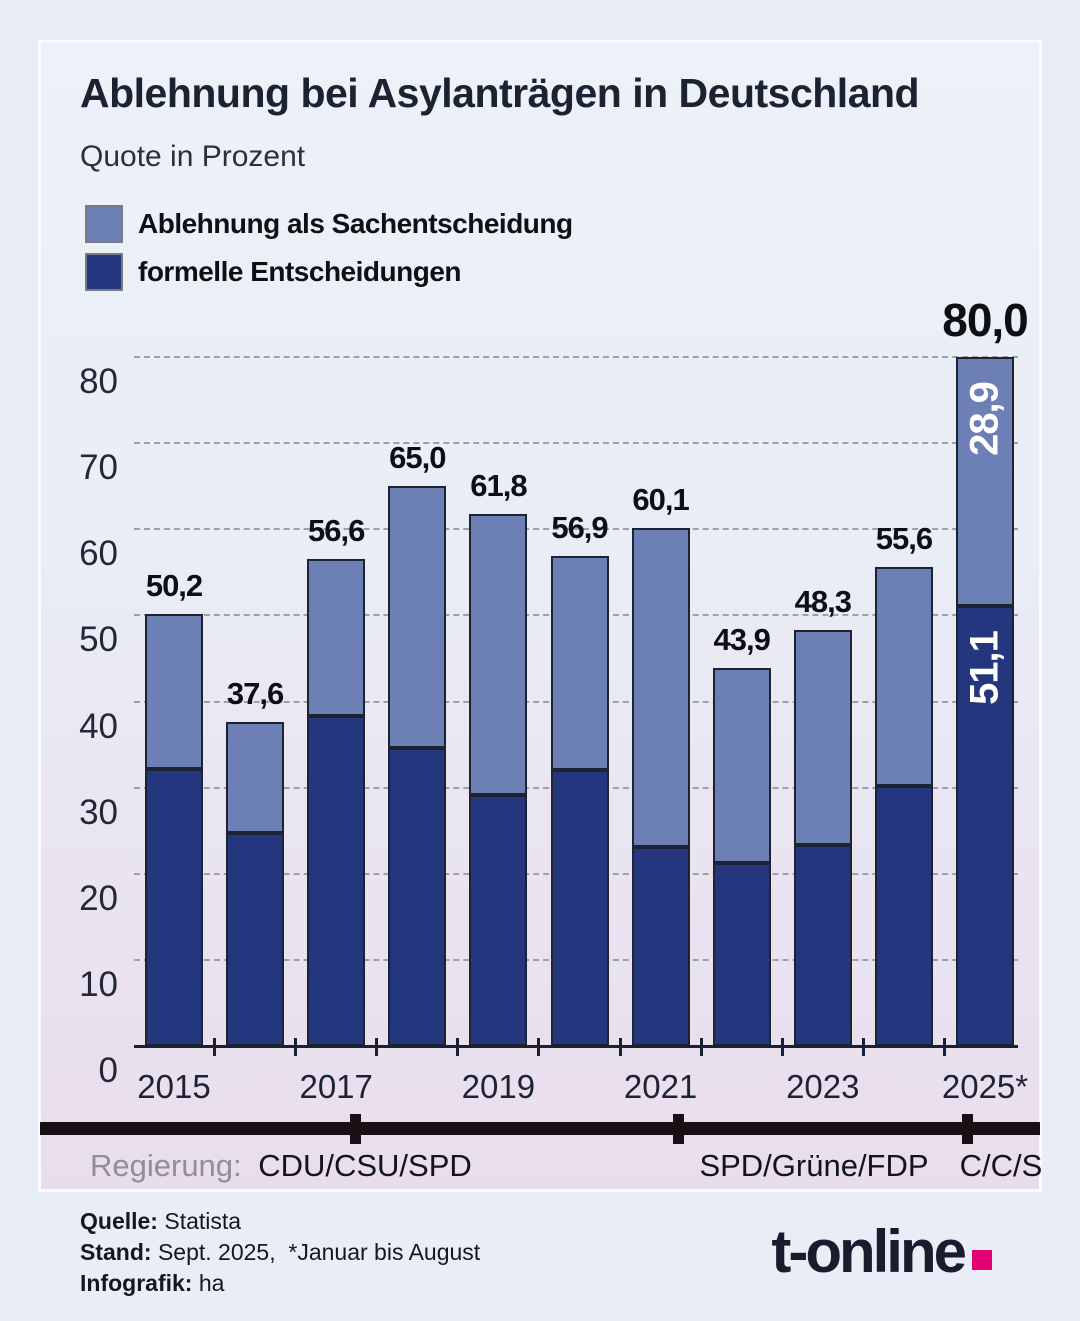 This screenshot has height=1321, width=1080. Describe the element at coordinates (823, 1086) in the screenshot. I see `x-axis-label-2023: 2023` at that location.